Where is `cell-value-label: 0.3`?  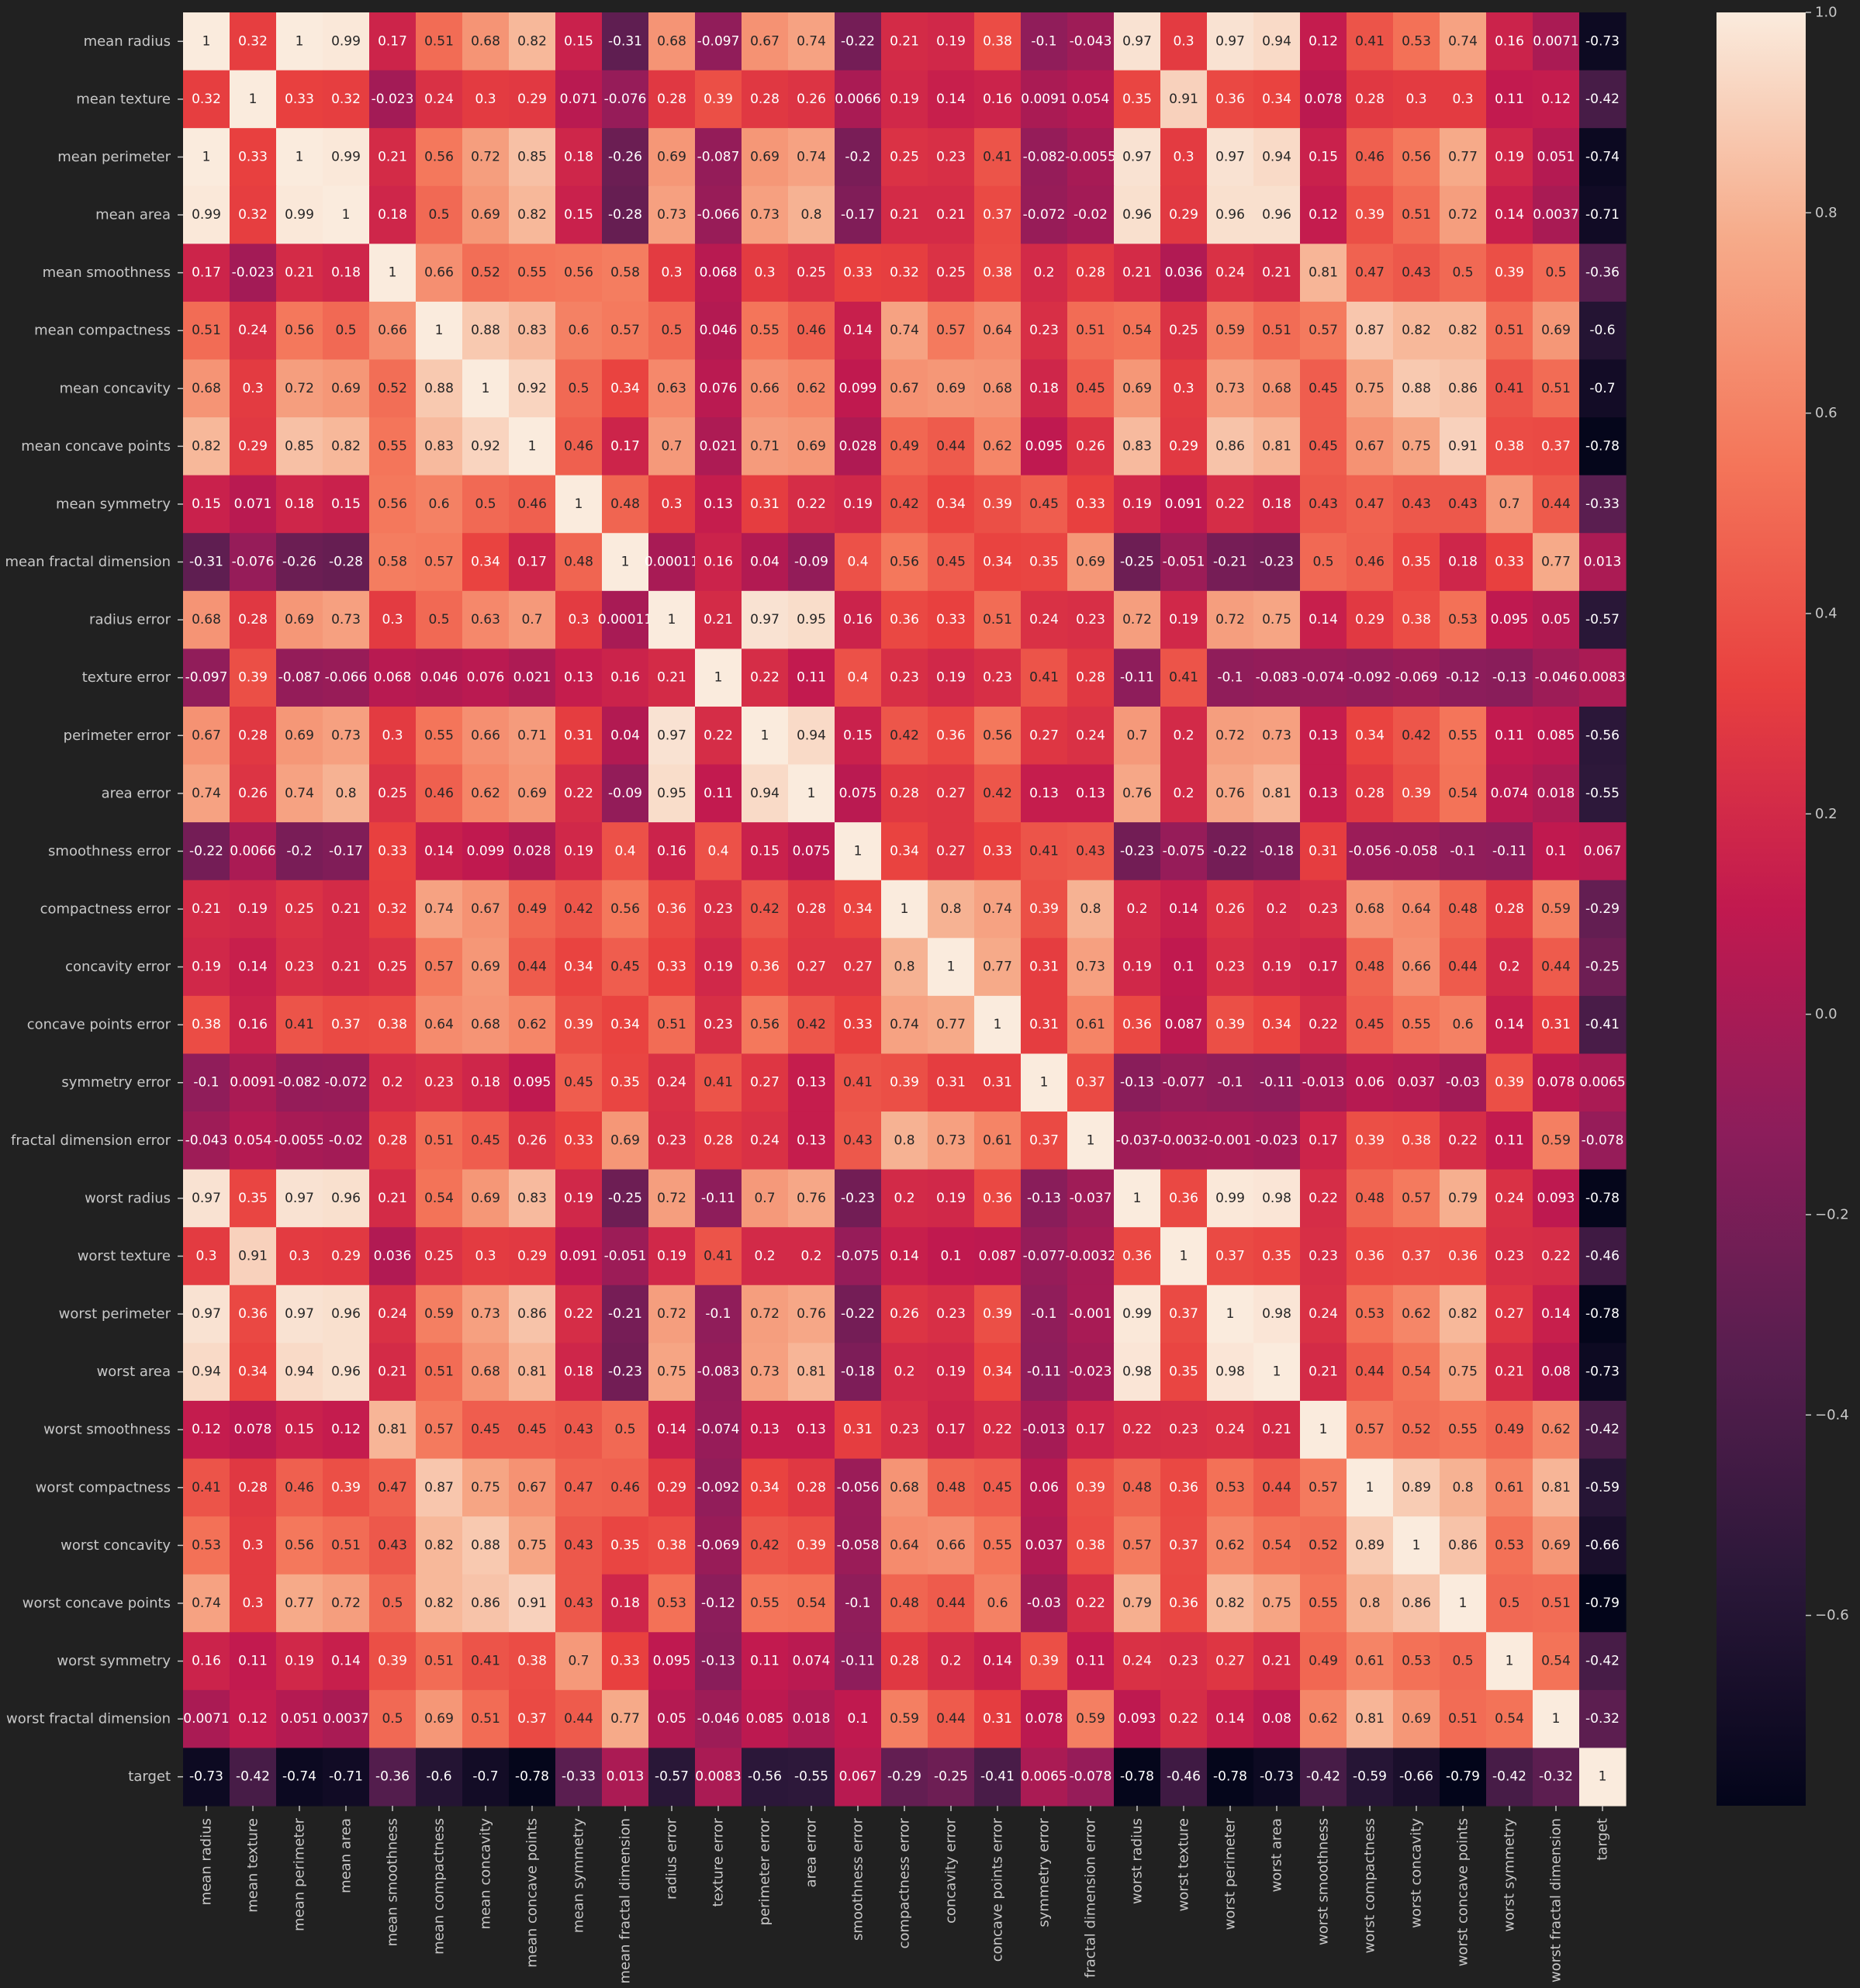
cell-value-label: 0.3 is located at coordinates (764, 273).